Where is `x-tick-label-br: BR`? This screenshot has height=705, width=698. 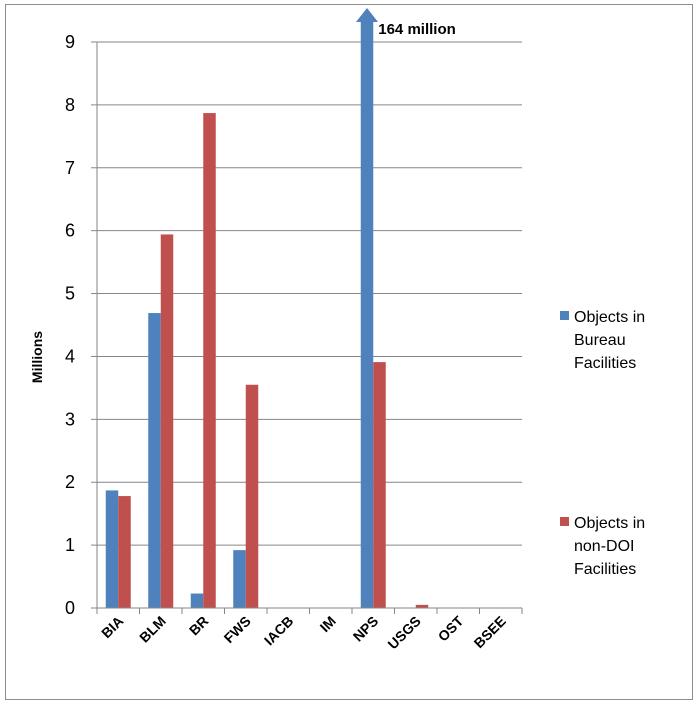 x-tick-label-br: BR is located at coordinates (199, 626).